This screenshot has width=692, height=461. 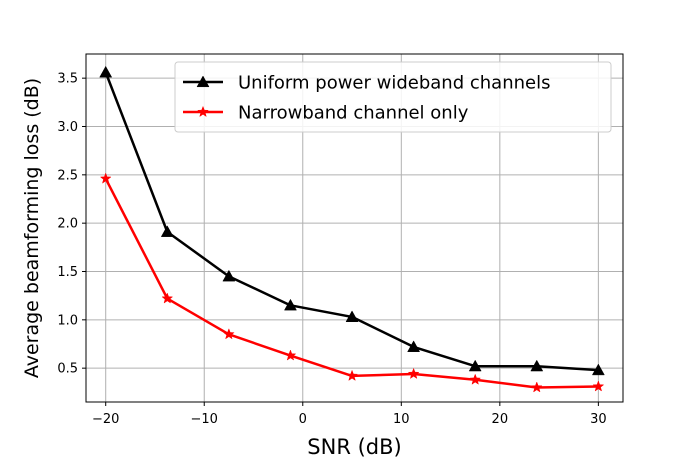 I want to click on x-tick-label: 10, so click(x=401, y=419).